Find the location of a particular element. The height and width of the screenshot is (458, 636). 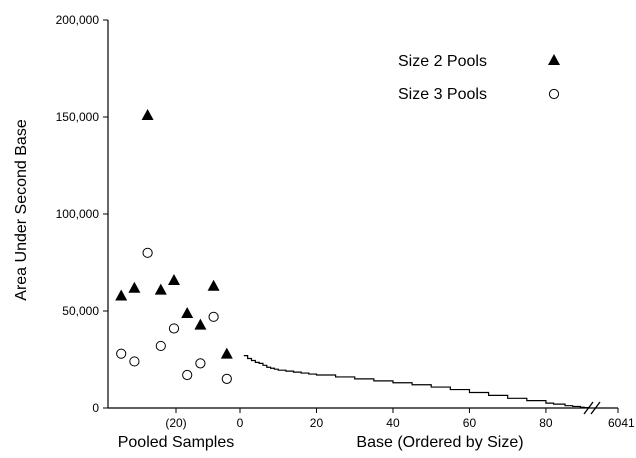

x-tick-label: 20 is located at coordinates (317, 423).